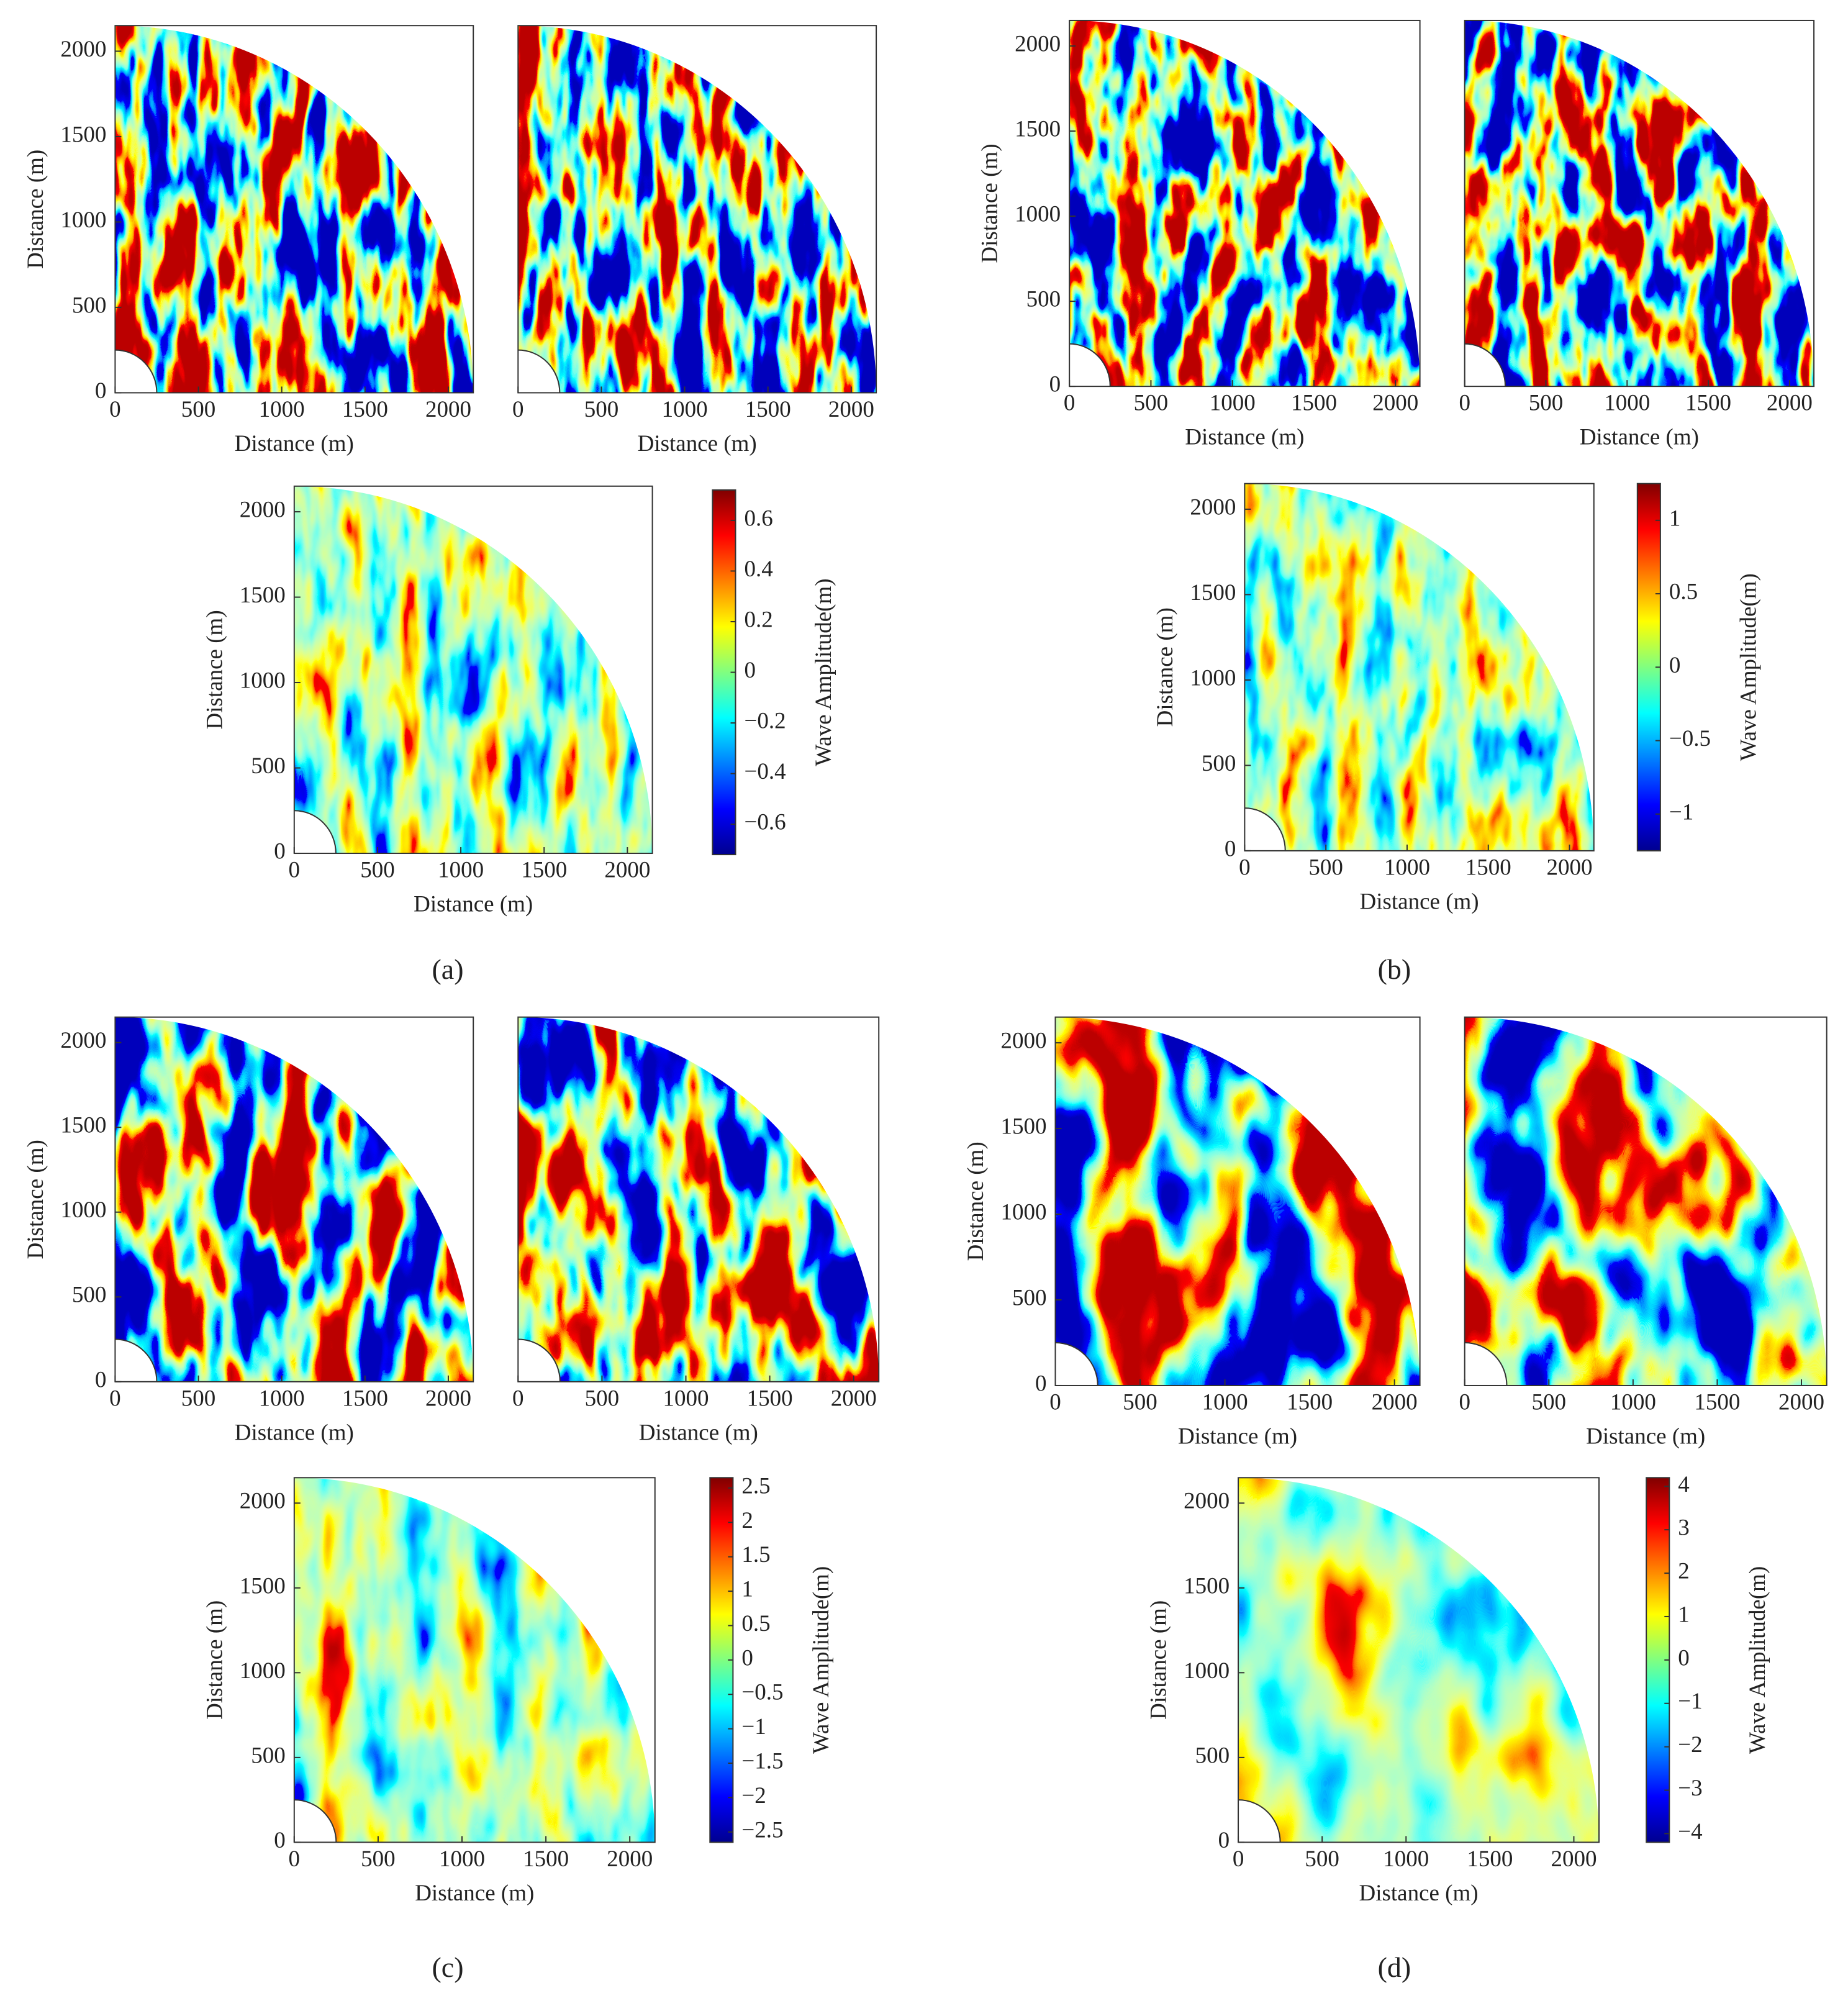 This screenshot has height=2006, width=1848. What do you see at coordinates (762, 1830) in the screenshot?
I see `colorbar-tick-label: −2.5` at bounding box center [762, 1830].